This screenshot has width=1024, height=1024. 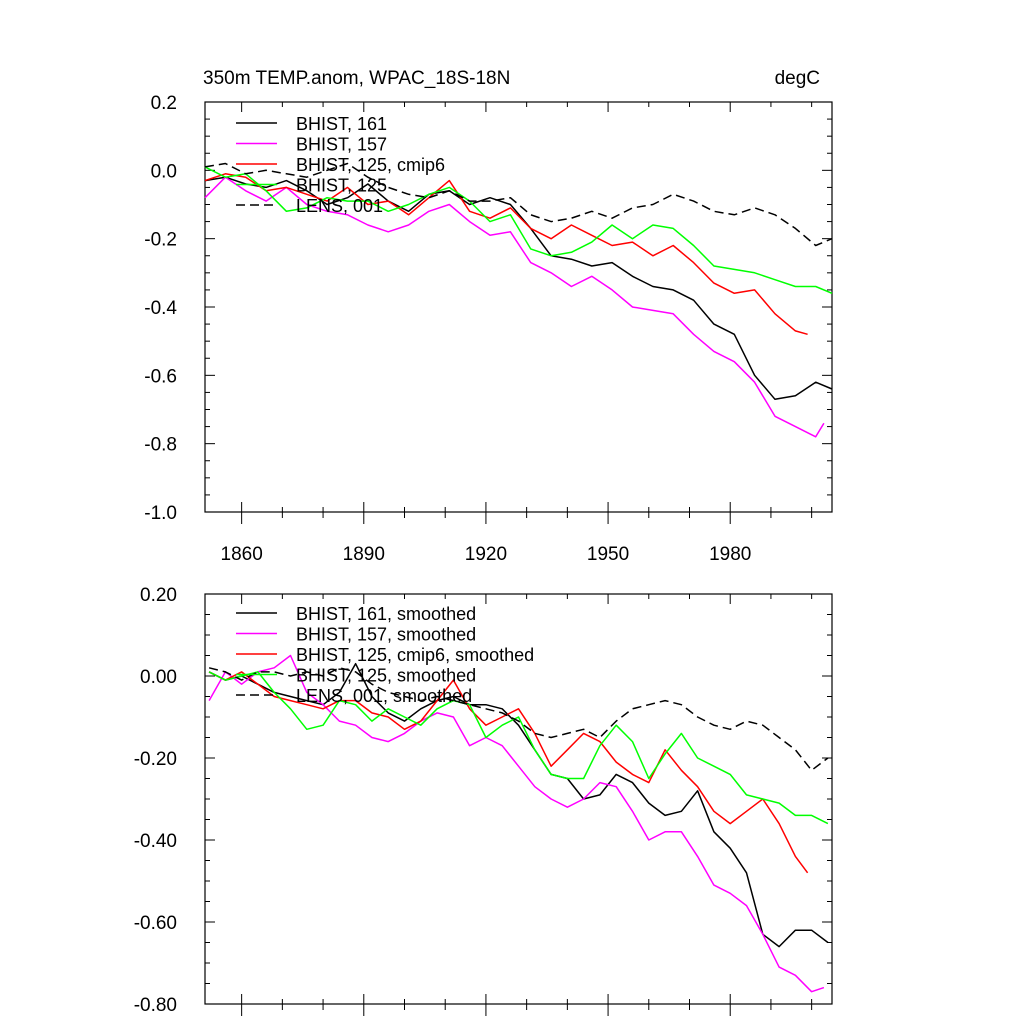 I want to click on legend-label: LENS, 001, smoothed, so click(x=384, y=696).